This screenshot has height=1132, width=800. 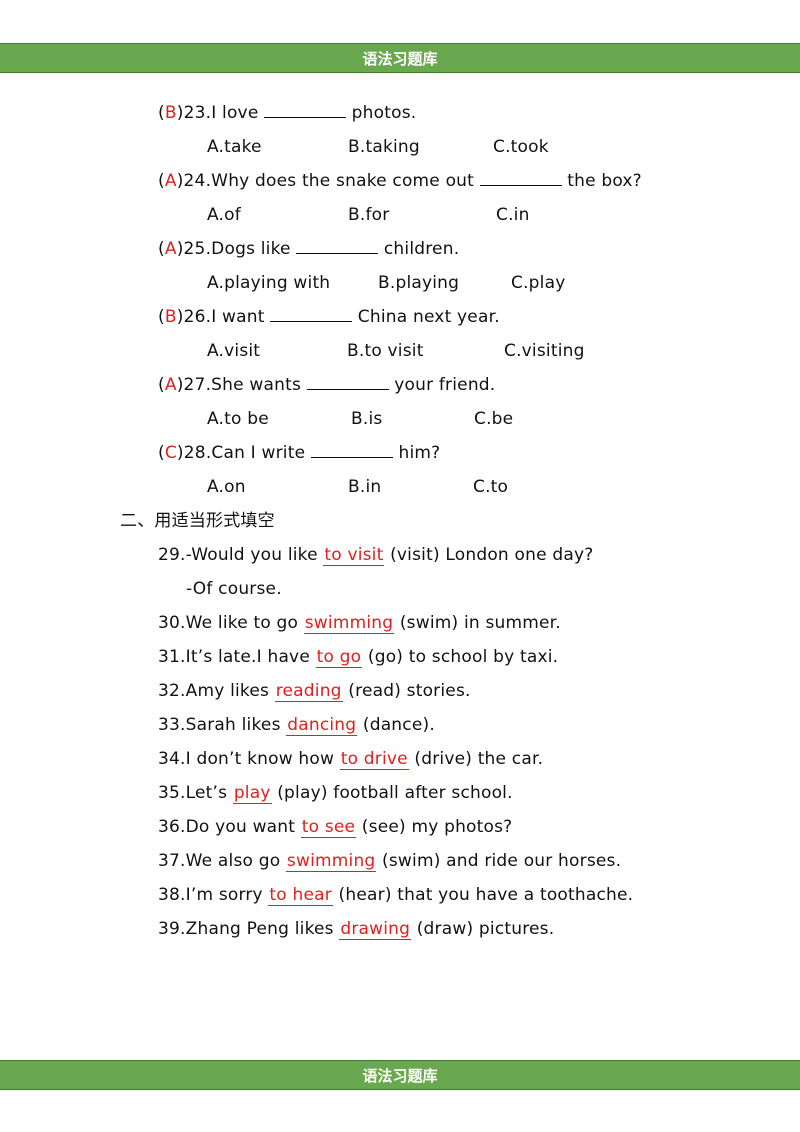 What do you see at coordinates (339, 657) in the screenshot?
I see `filled-answer: to go` at bounding box center [339, 657].